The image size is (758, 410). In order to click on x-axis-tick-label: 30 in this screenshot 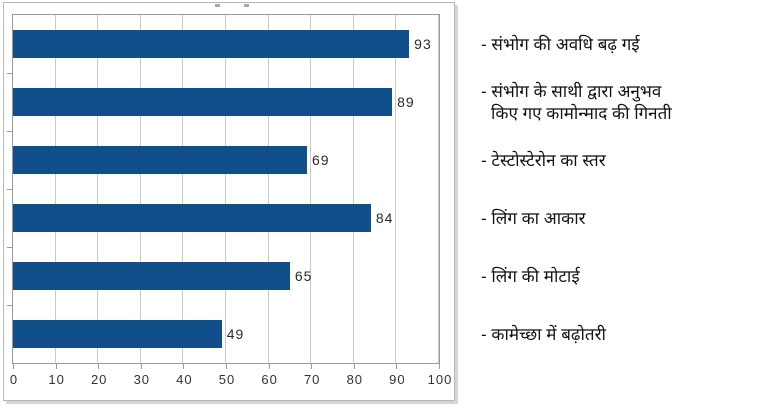, I will do `click(142, 379)`.